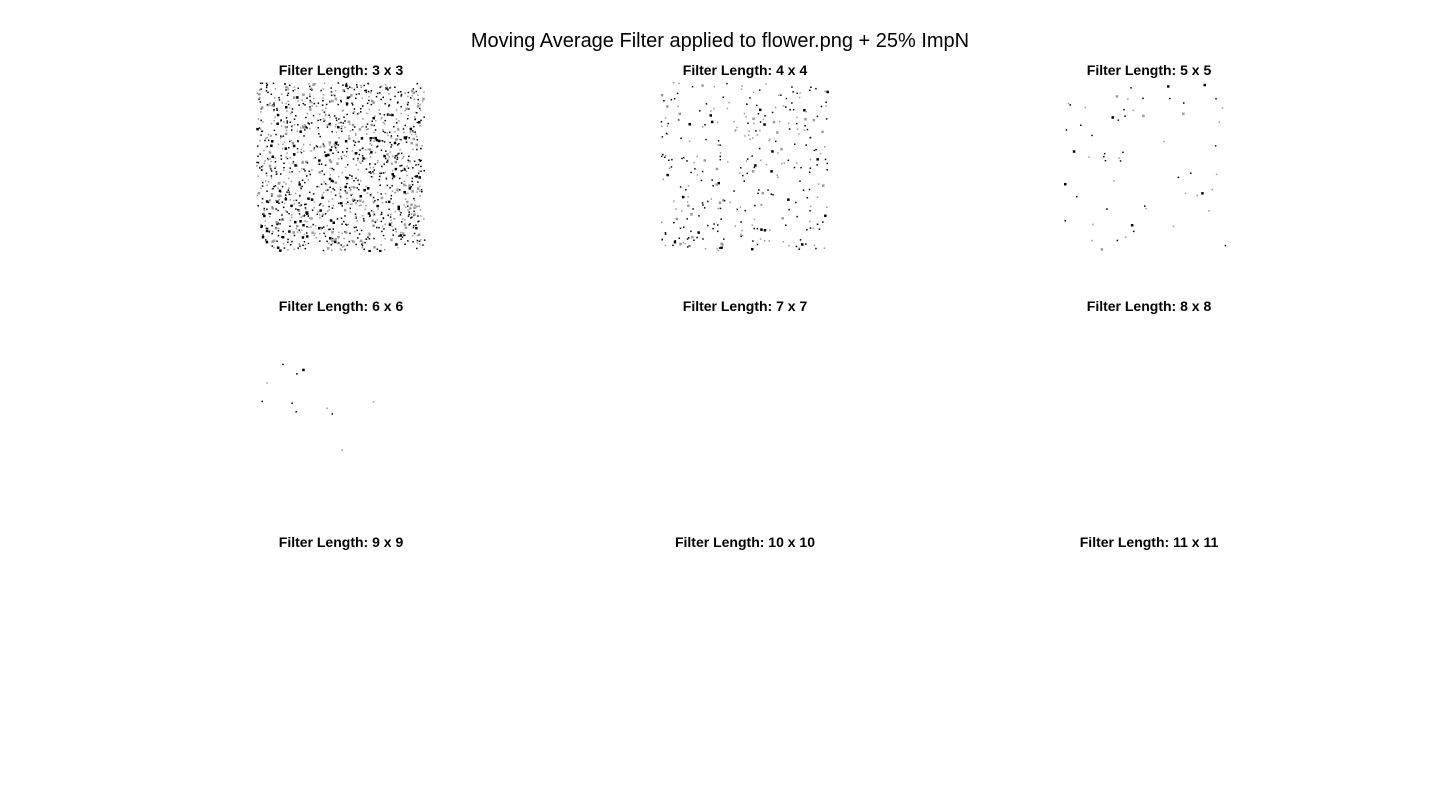 This screenshot has width=1440, height=810. Describe the element at coordinates (1149, 306) in the screenshot. I see `subplot-title: Filter Length: 8 x 8` at that location.